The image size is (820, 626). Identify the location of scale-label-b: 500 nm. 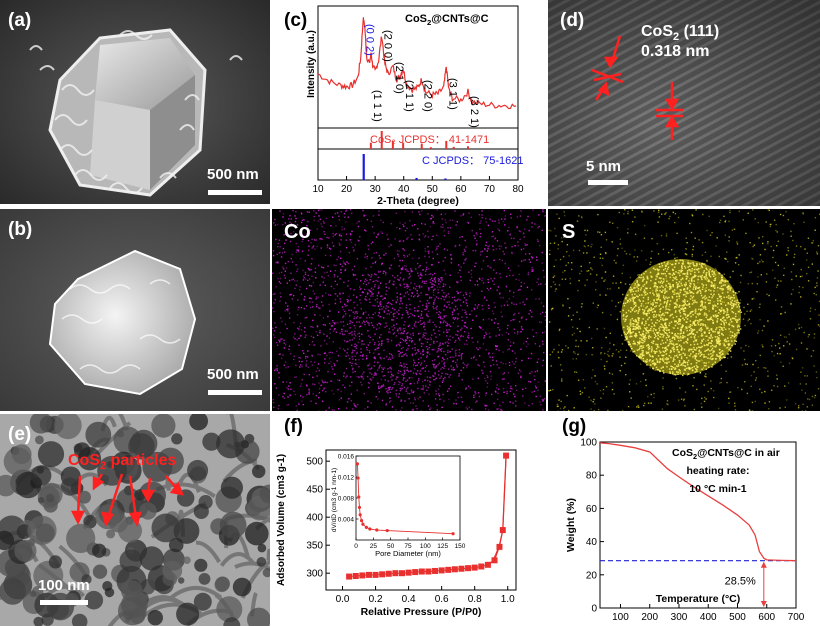
(233, 374).